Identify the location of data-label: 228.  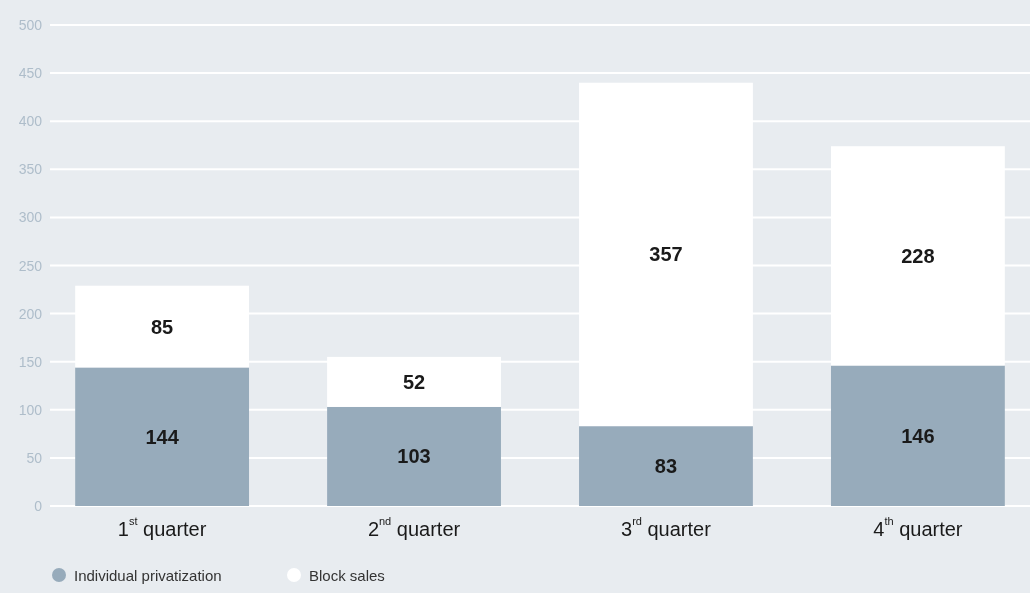
(918, 255).